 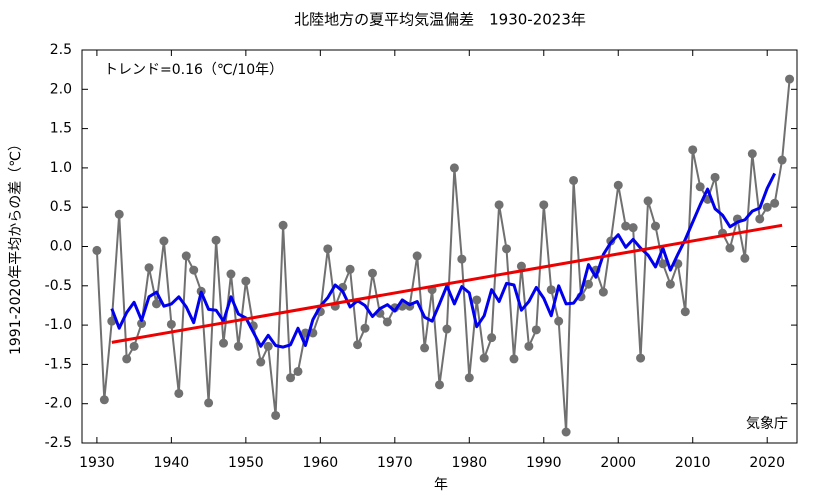 What do you see at coordinates (193, 70) in the screenshot?
I see `annotation: トレンド=0.16（℃/10年）` at bounding box center [193, 70].